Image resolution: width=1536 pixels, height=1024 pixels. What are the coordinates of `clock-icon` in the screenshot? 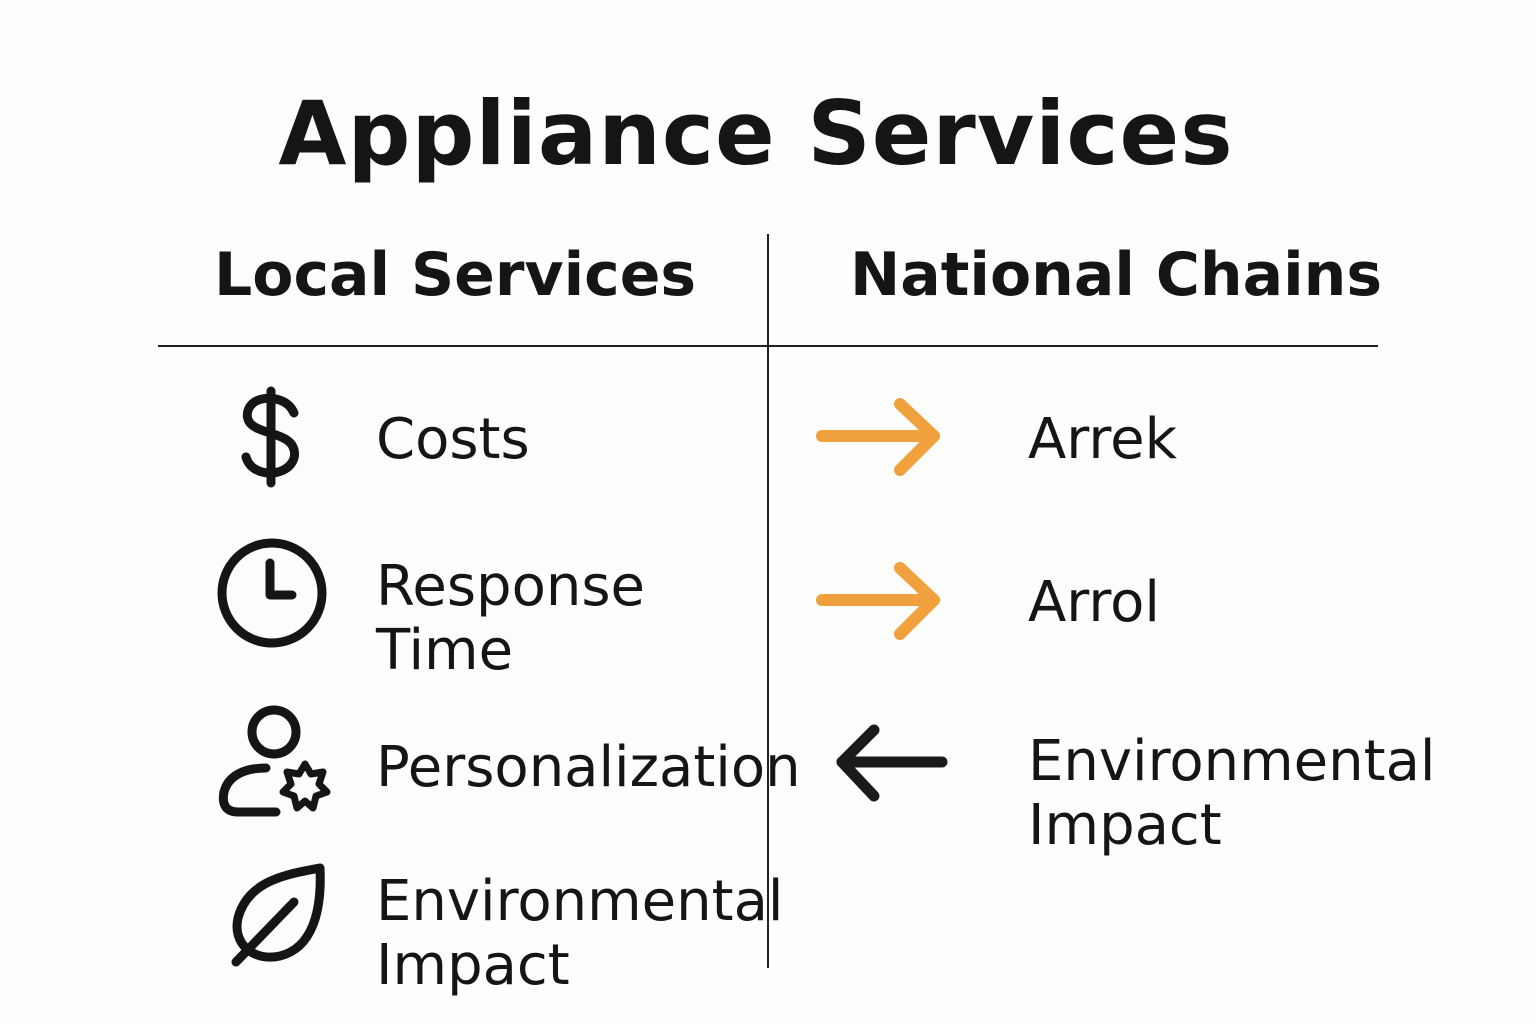 It's located at (272, 593).